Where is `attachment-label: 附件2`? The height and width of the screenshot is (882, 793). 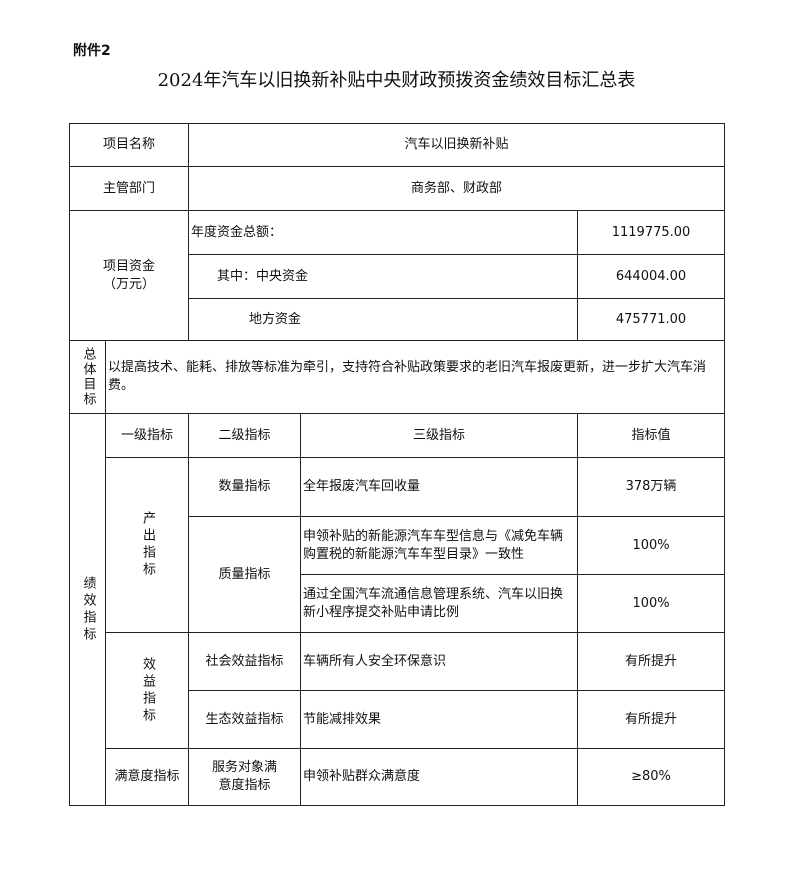 attachment-label: 附件2 is located at coordinates (92, 51).